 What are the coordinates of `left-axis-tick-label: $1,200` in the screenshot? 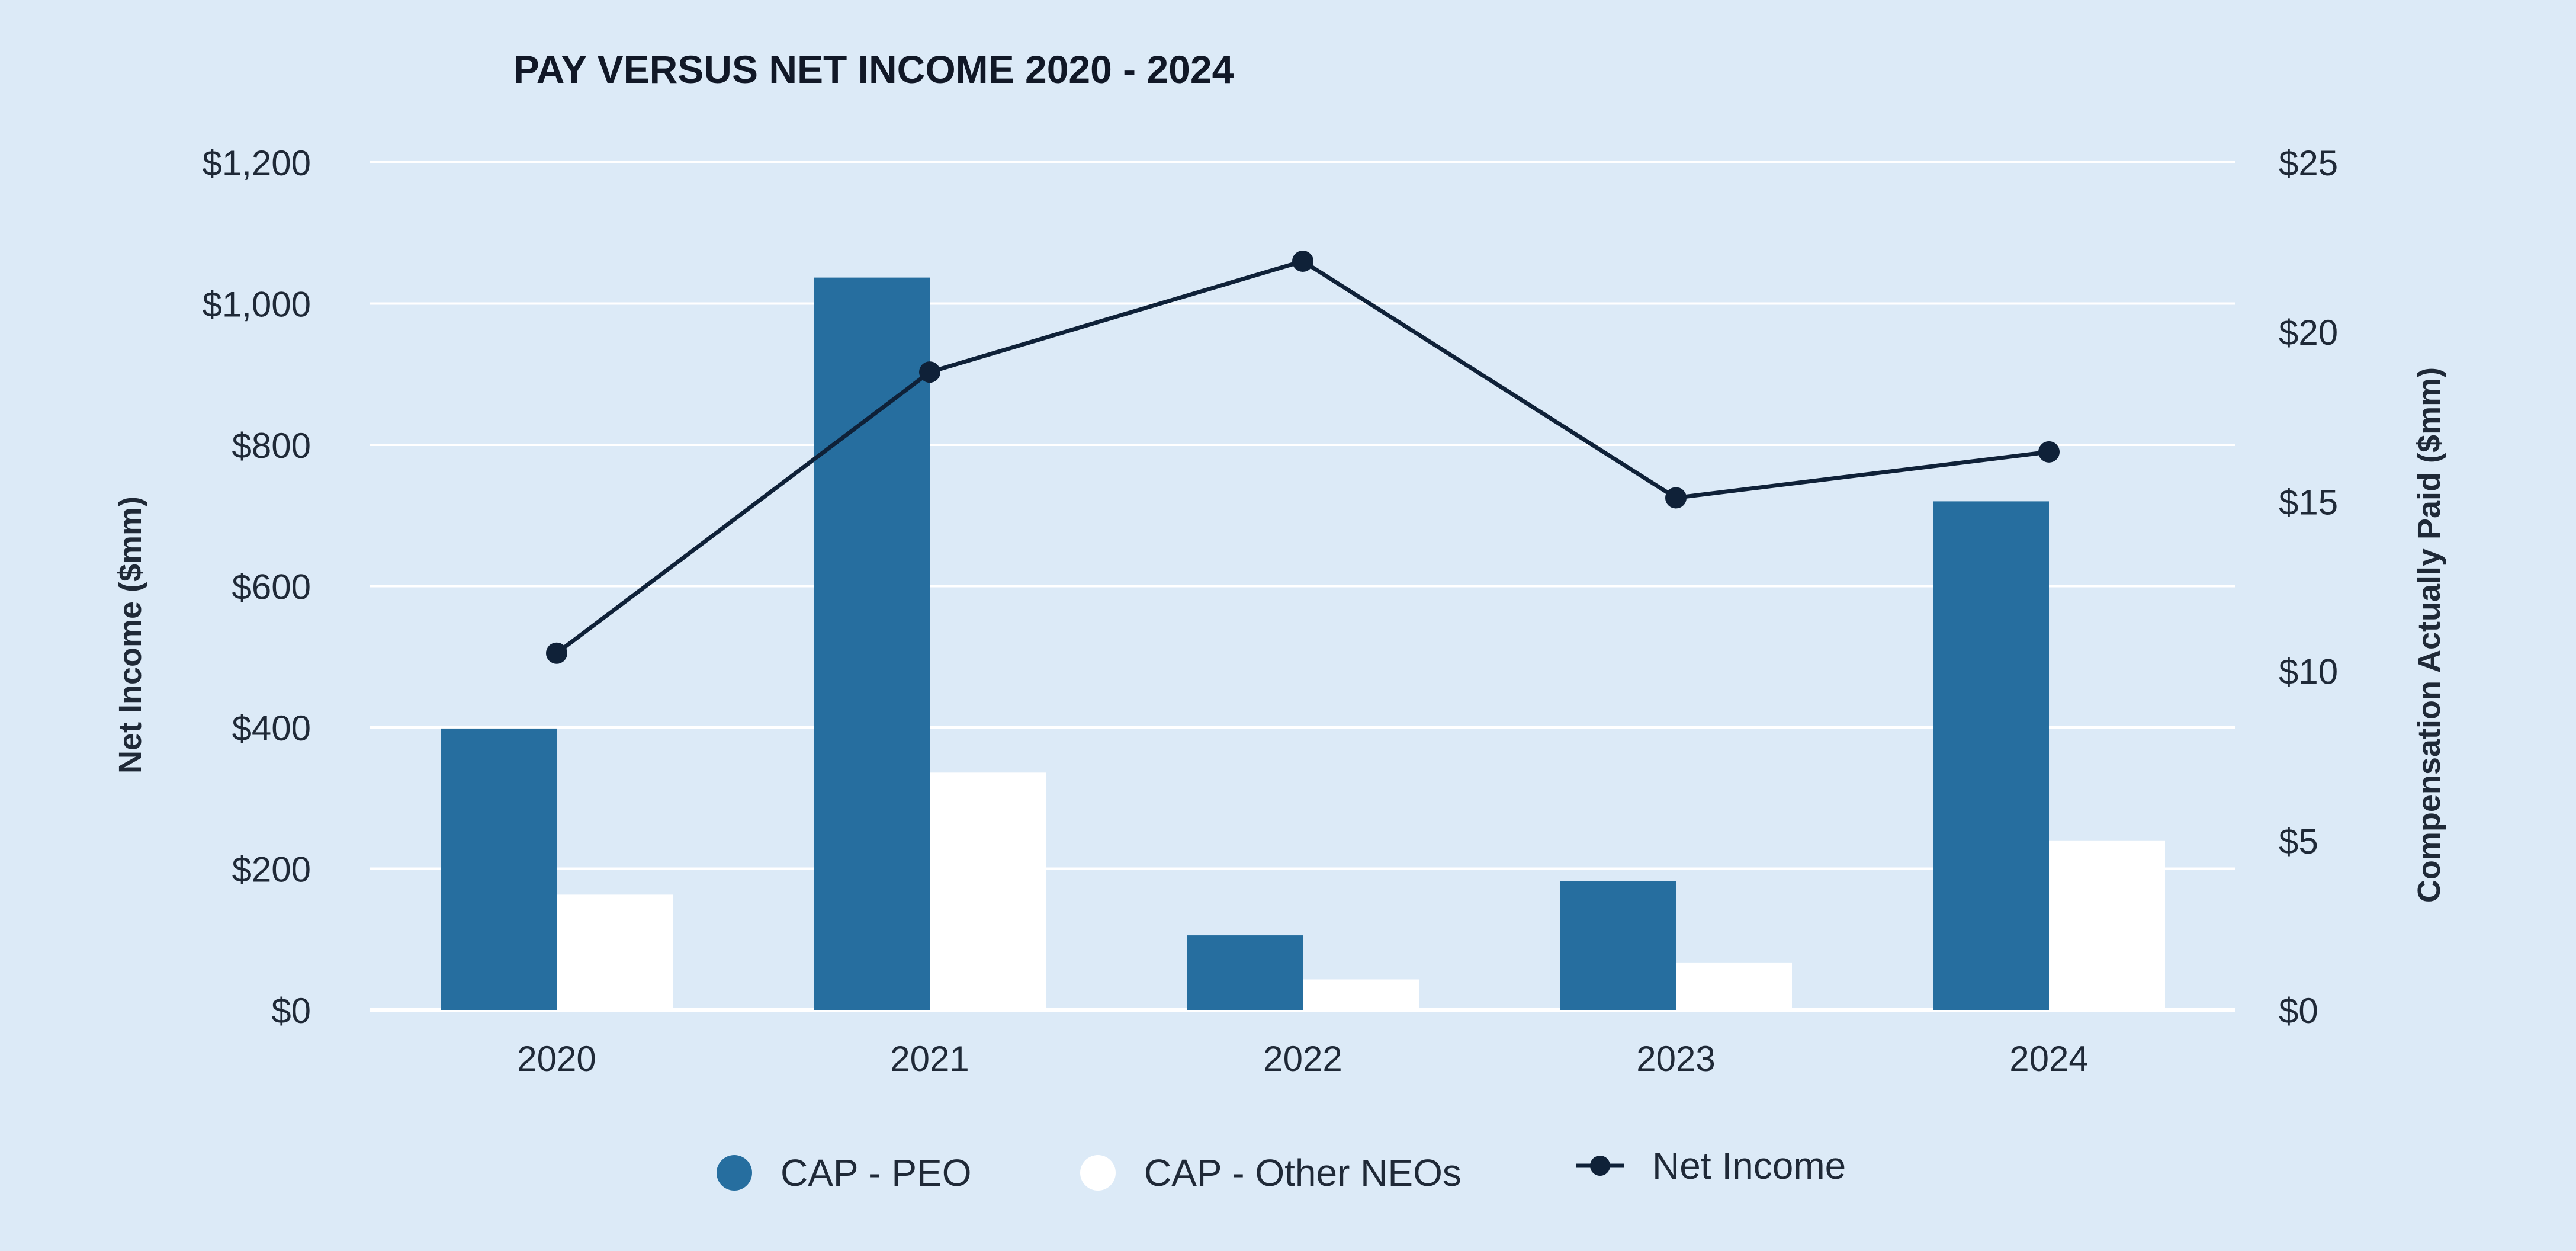 It's located at (256, 163).